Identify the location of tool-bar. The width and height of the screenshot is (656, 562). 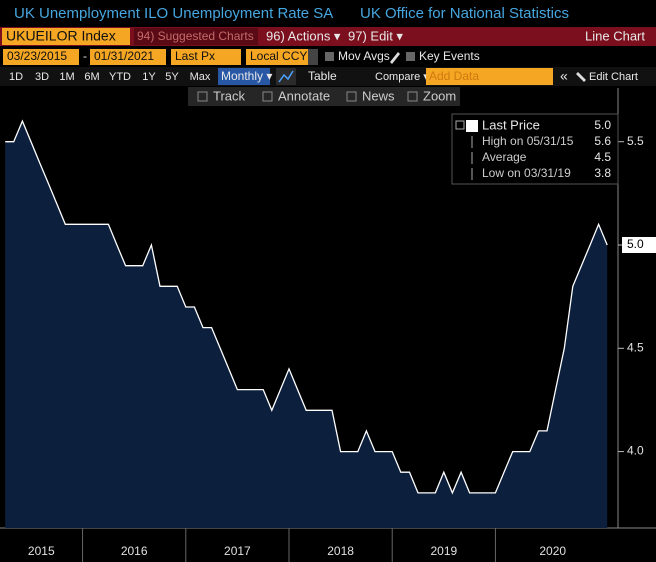
(324, 96).